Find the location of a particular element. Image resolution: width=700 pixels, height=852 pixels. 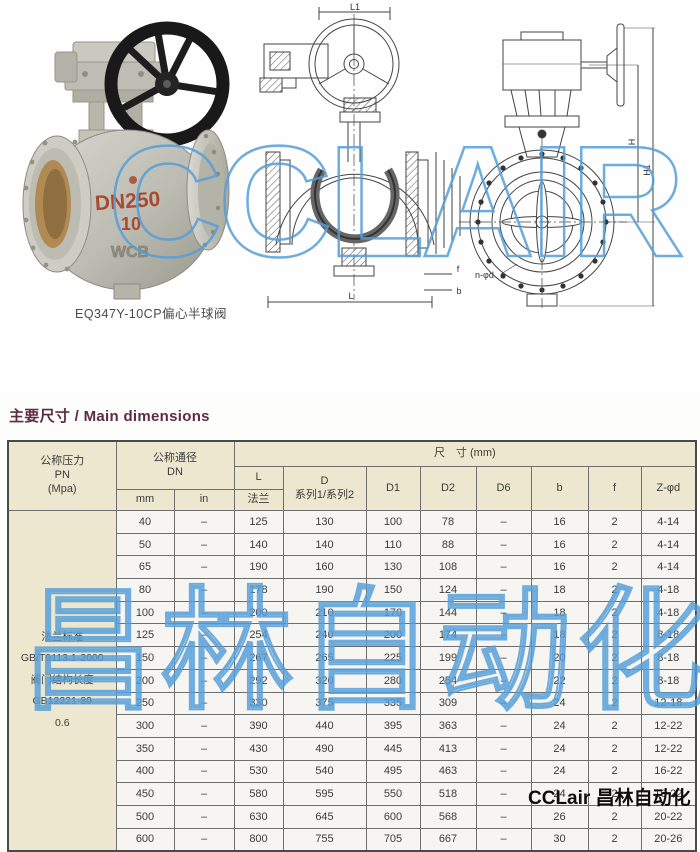

dimension-cell: 530 is located at coordinates (258, 771).